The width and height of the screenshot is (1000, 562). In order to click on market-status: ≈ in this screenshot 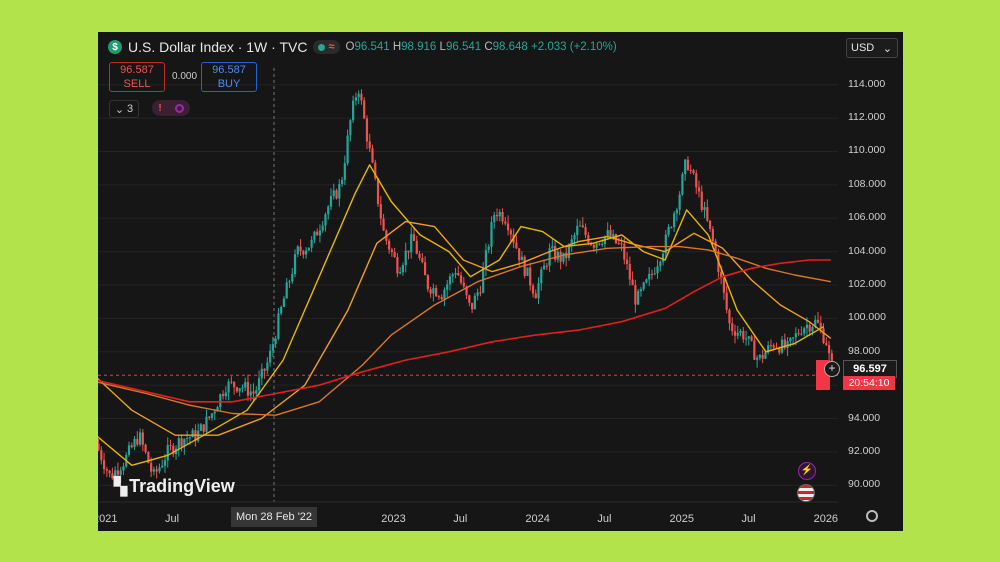, I will do `click(326, 47)`.